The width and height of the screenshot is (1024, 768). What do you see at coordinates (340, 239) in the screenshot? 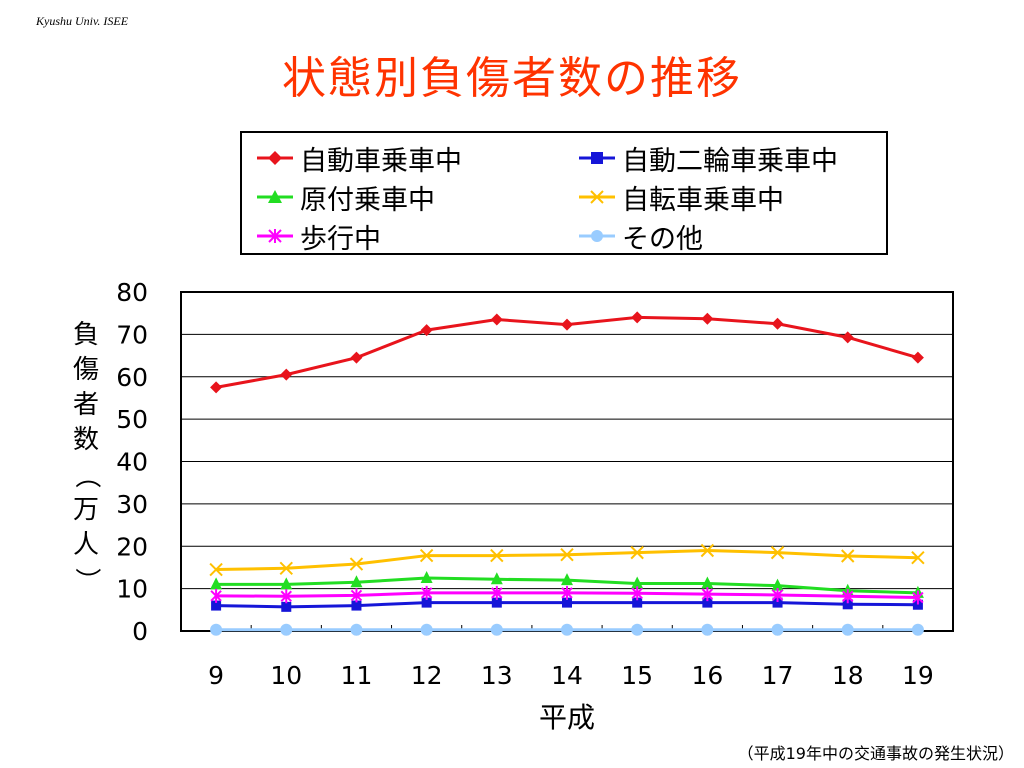
I see `legend-label-pedestrian: 歩行中` at bounding box center [340, 239].